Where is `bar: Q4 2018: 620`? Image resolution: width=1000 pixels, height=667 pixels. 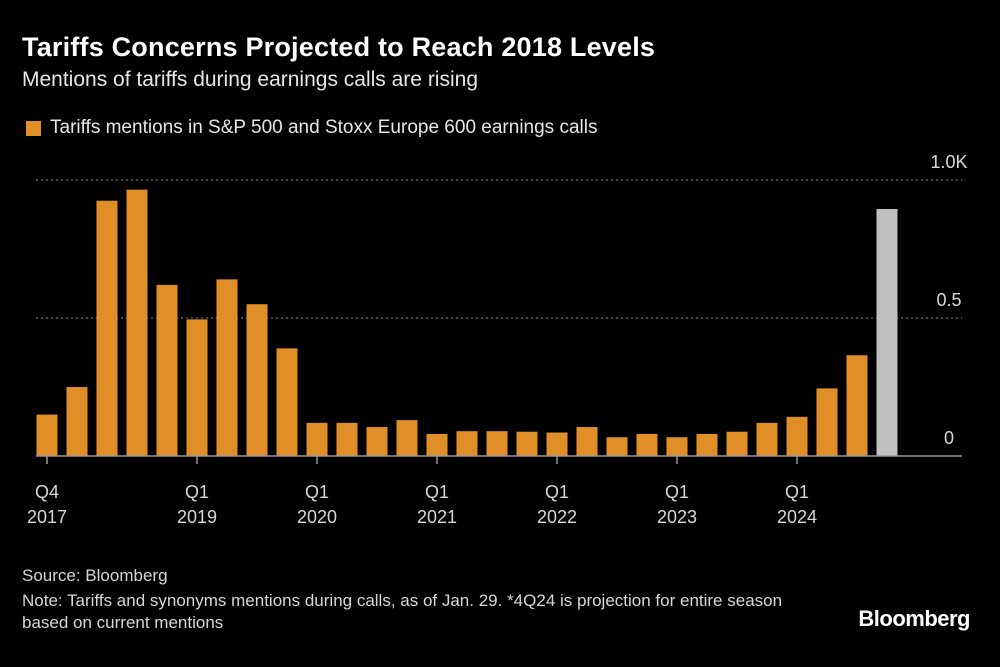 bar: Q4 2018: 620 is located at coordinates (167, 370).